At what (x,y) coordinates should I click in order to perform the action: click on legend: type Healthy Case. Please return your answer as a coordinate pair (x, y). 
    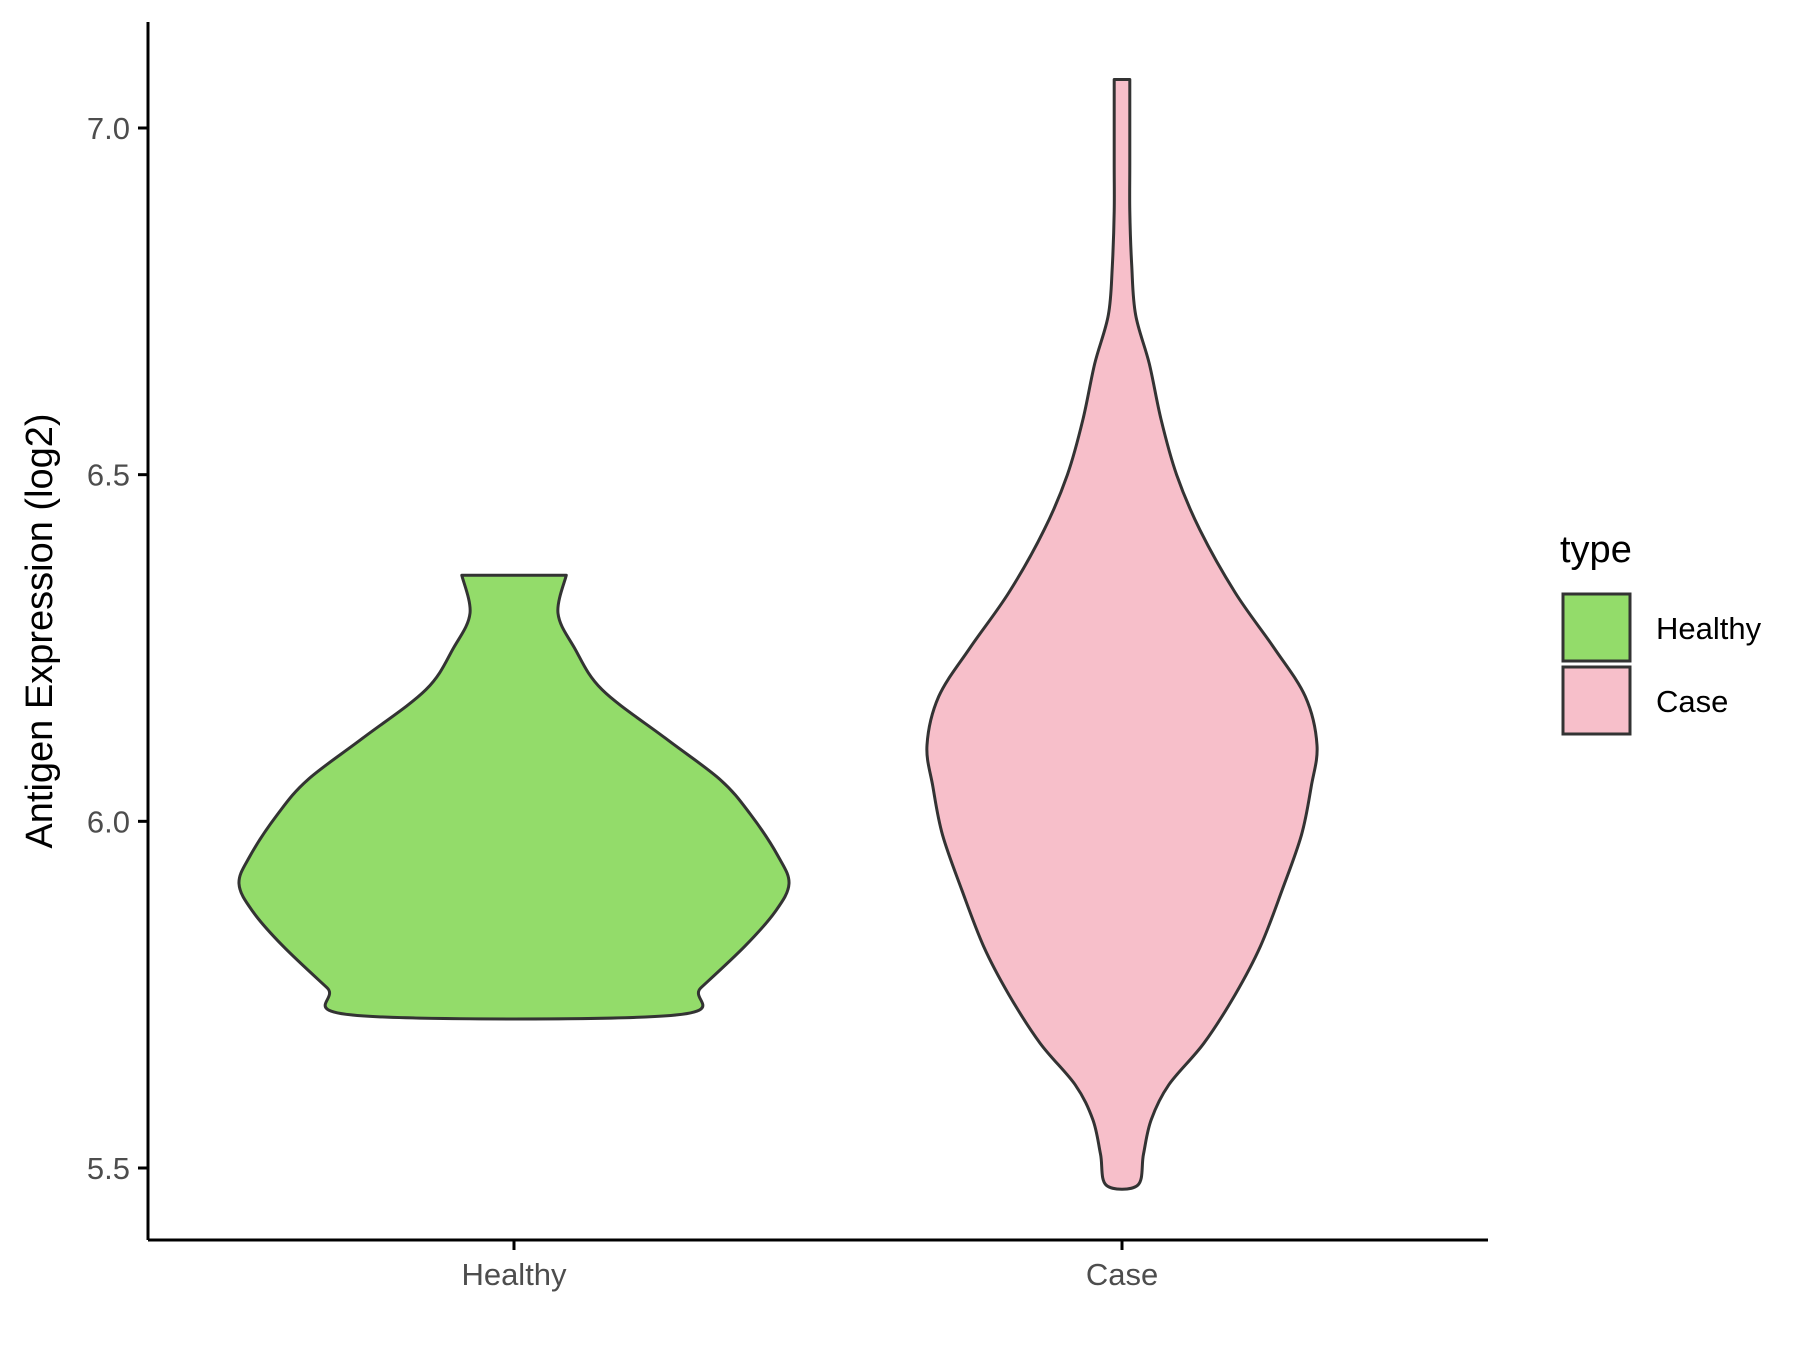
    Looking at the image, I should click on (1661, 632).